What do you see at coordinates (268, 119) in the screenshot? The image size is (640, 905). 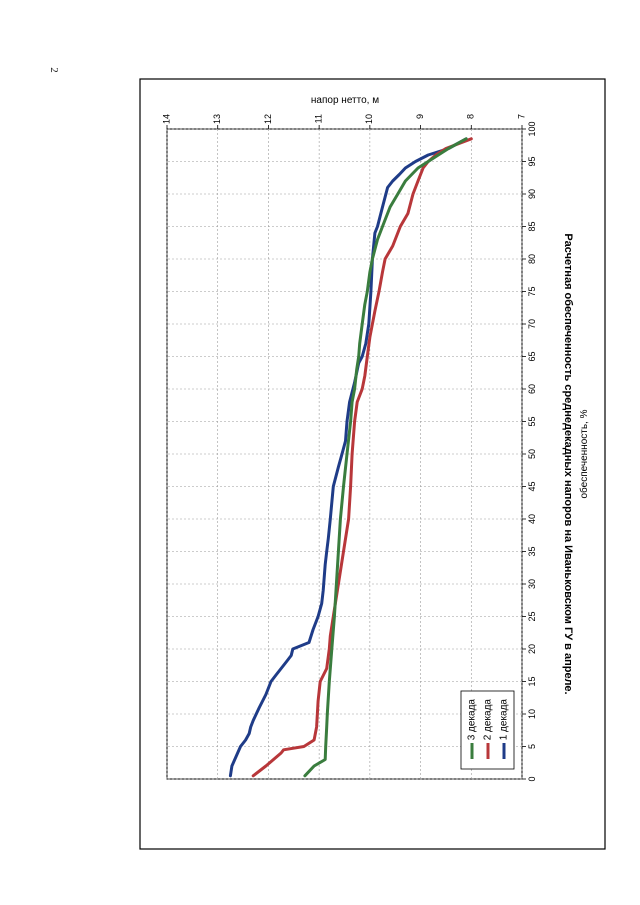 I see `y-tick-label: 12` at bounding box center [268, 119].